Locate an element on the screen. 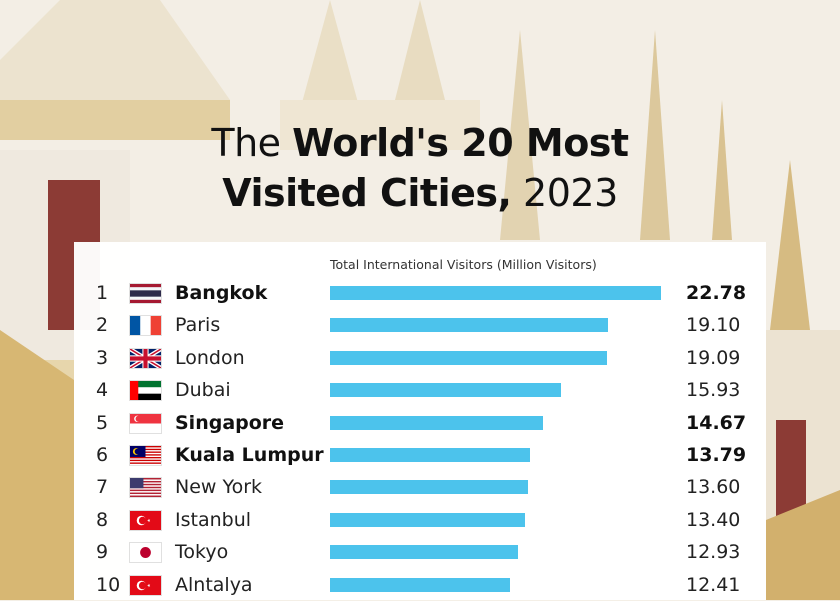 Image resolution: width=840 pixels, height=601 pixels. singapore-flag-icon is located at coordinates (145, 423).